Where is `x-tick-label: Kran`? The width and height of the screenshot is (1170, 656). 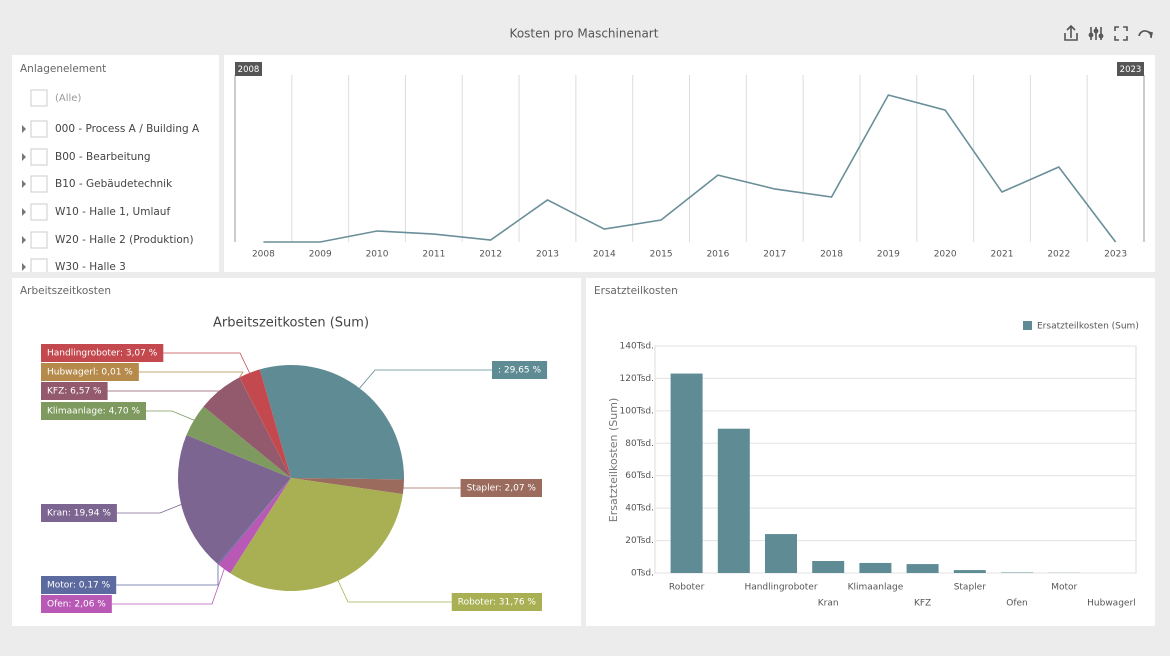
x-tick-label: Kran is located at coordinates (828, 604).